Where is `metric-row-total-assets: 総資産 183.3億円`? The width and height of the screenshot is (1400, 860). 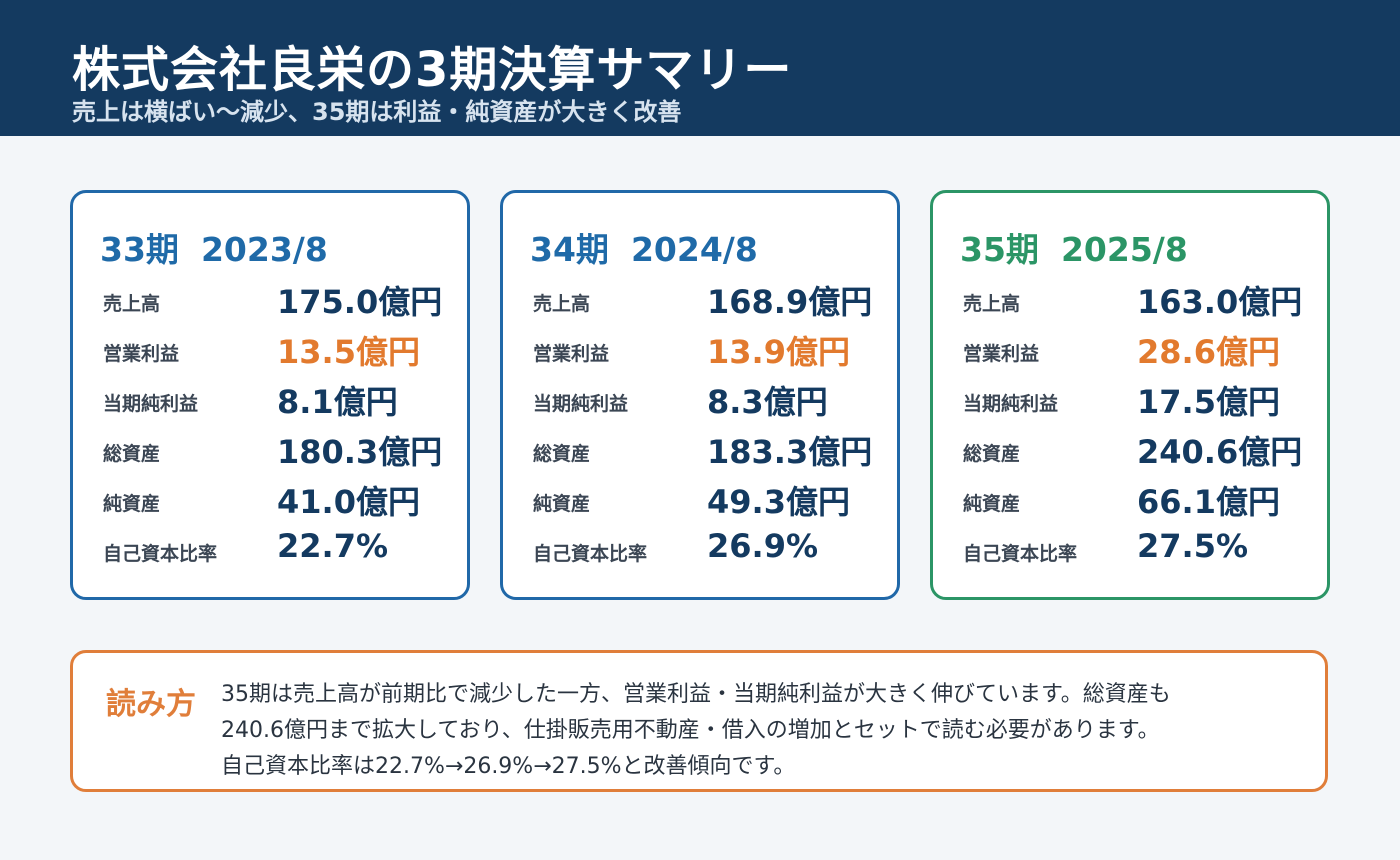
metric-row-total-assets: 総資産 183.3億円 is located at coordinates (713, 452).